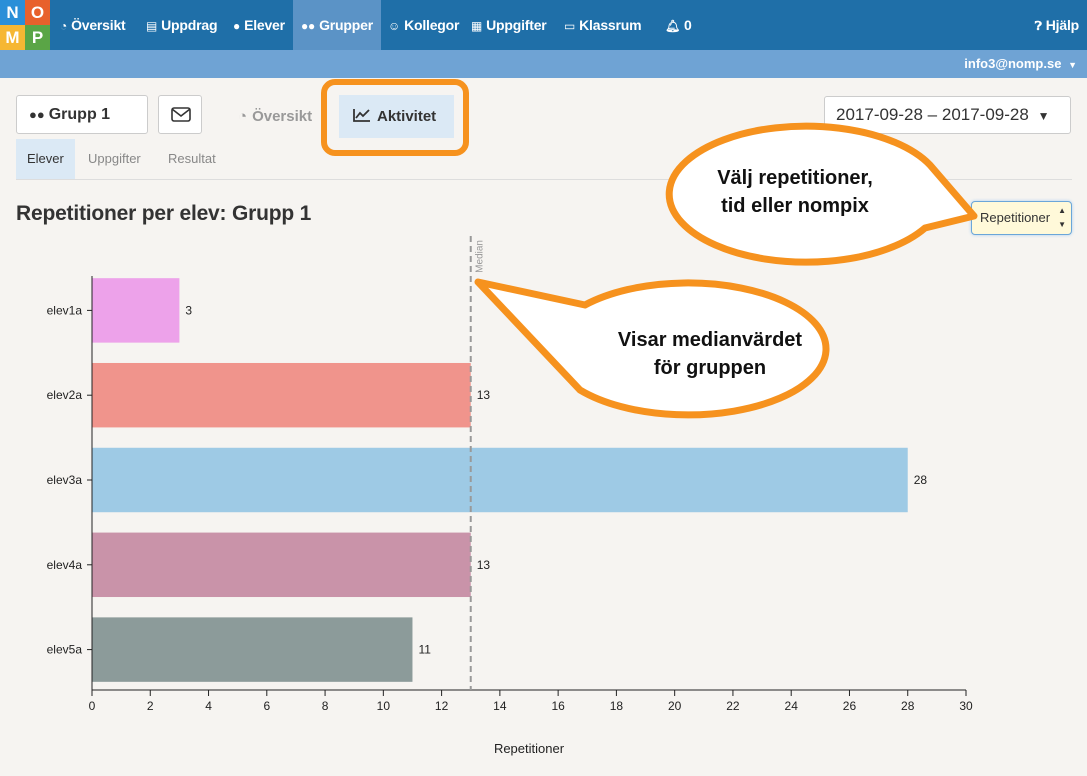  I want to click on bell-icon: 🔔︎, so click(673, 26).